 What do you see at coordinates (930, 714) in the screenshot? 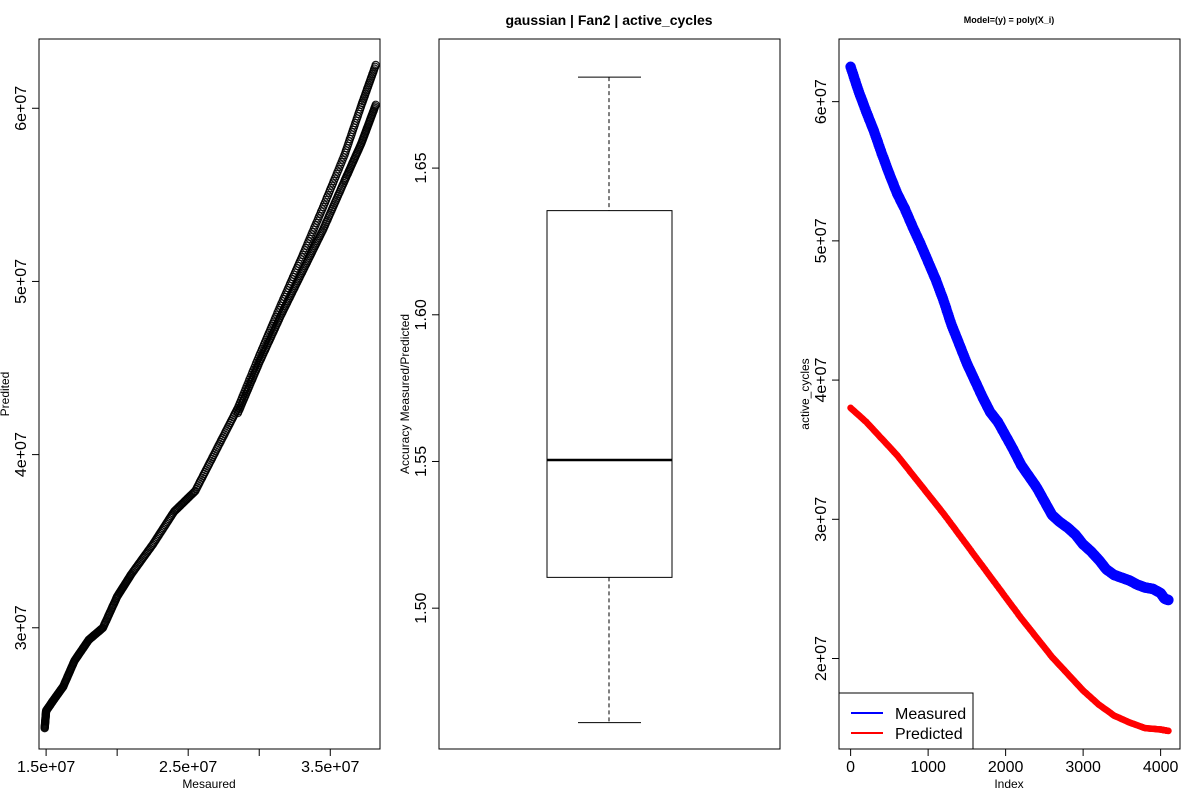
I see `legend-label-measured: Measured` at bounding box center [930, 714].